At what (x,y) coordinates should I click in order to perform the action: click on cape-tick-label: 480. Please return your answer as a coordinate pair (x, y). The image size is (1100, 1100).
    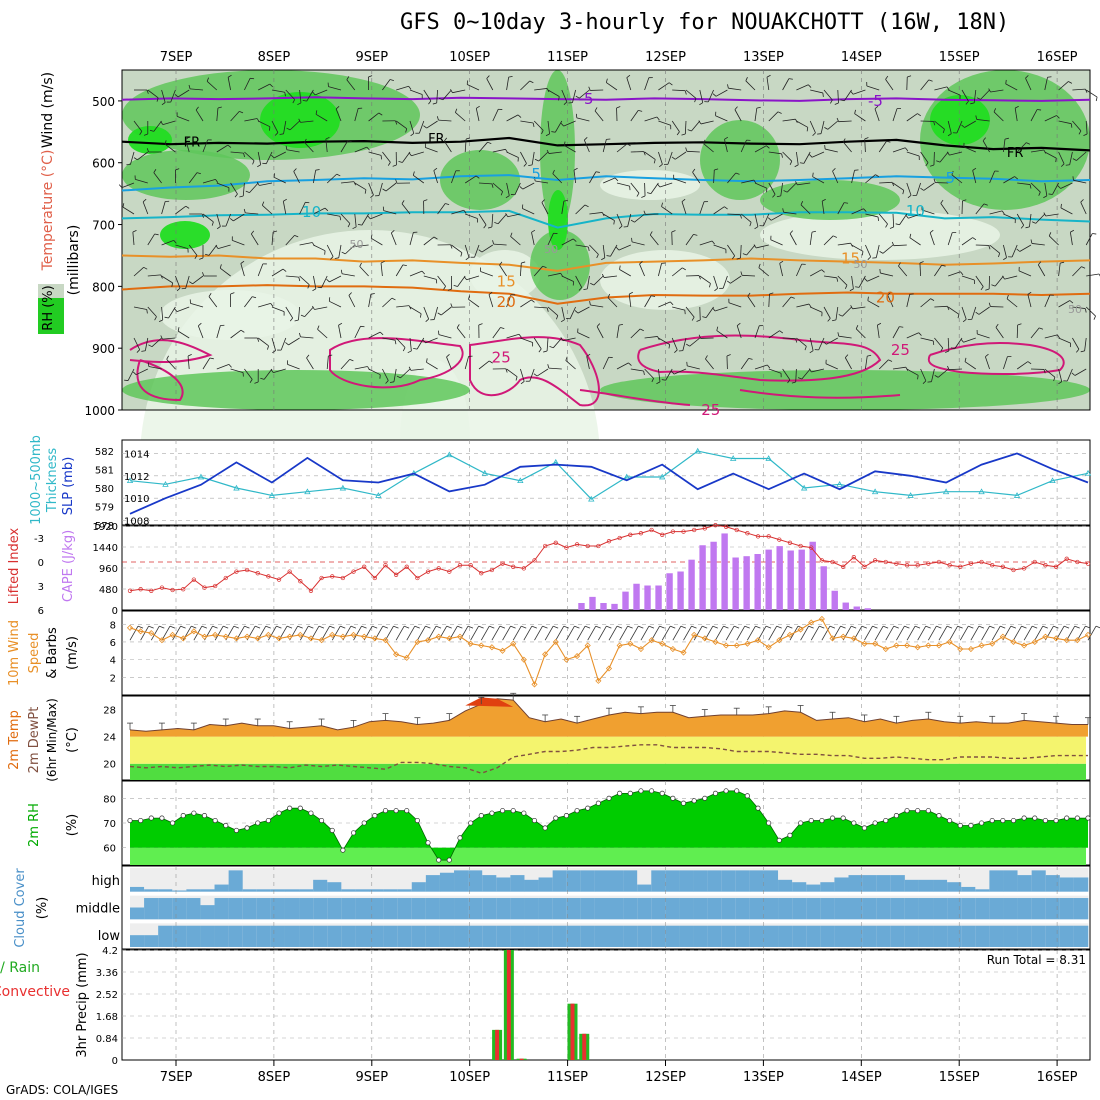
    Looking at the image, I should click on (108, 590).